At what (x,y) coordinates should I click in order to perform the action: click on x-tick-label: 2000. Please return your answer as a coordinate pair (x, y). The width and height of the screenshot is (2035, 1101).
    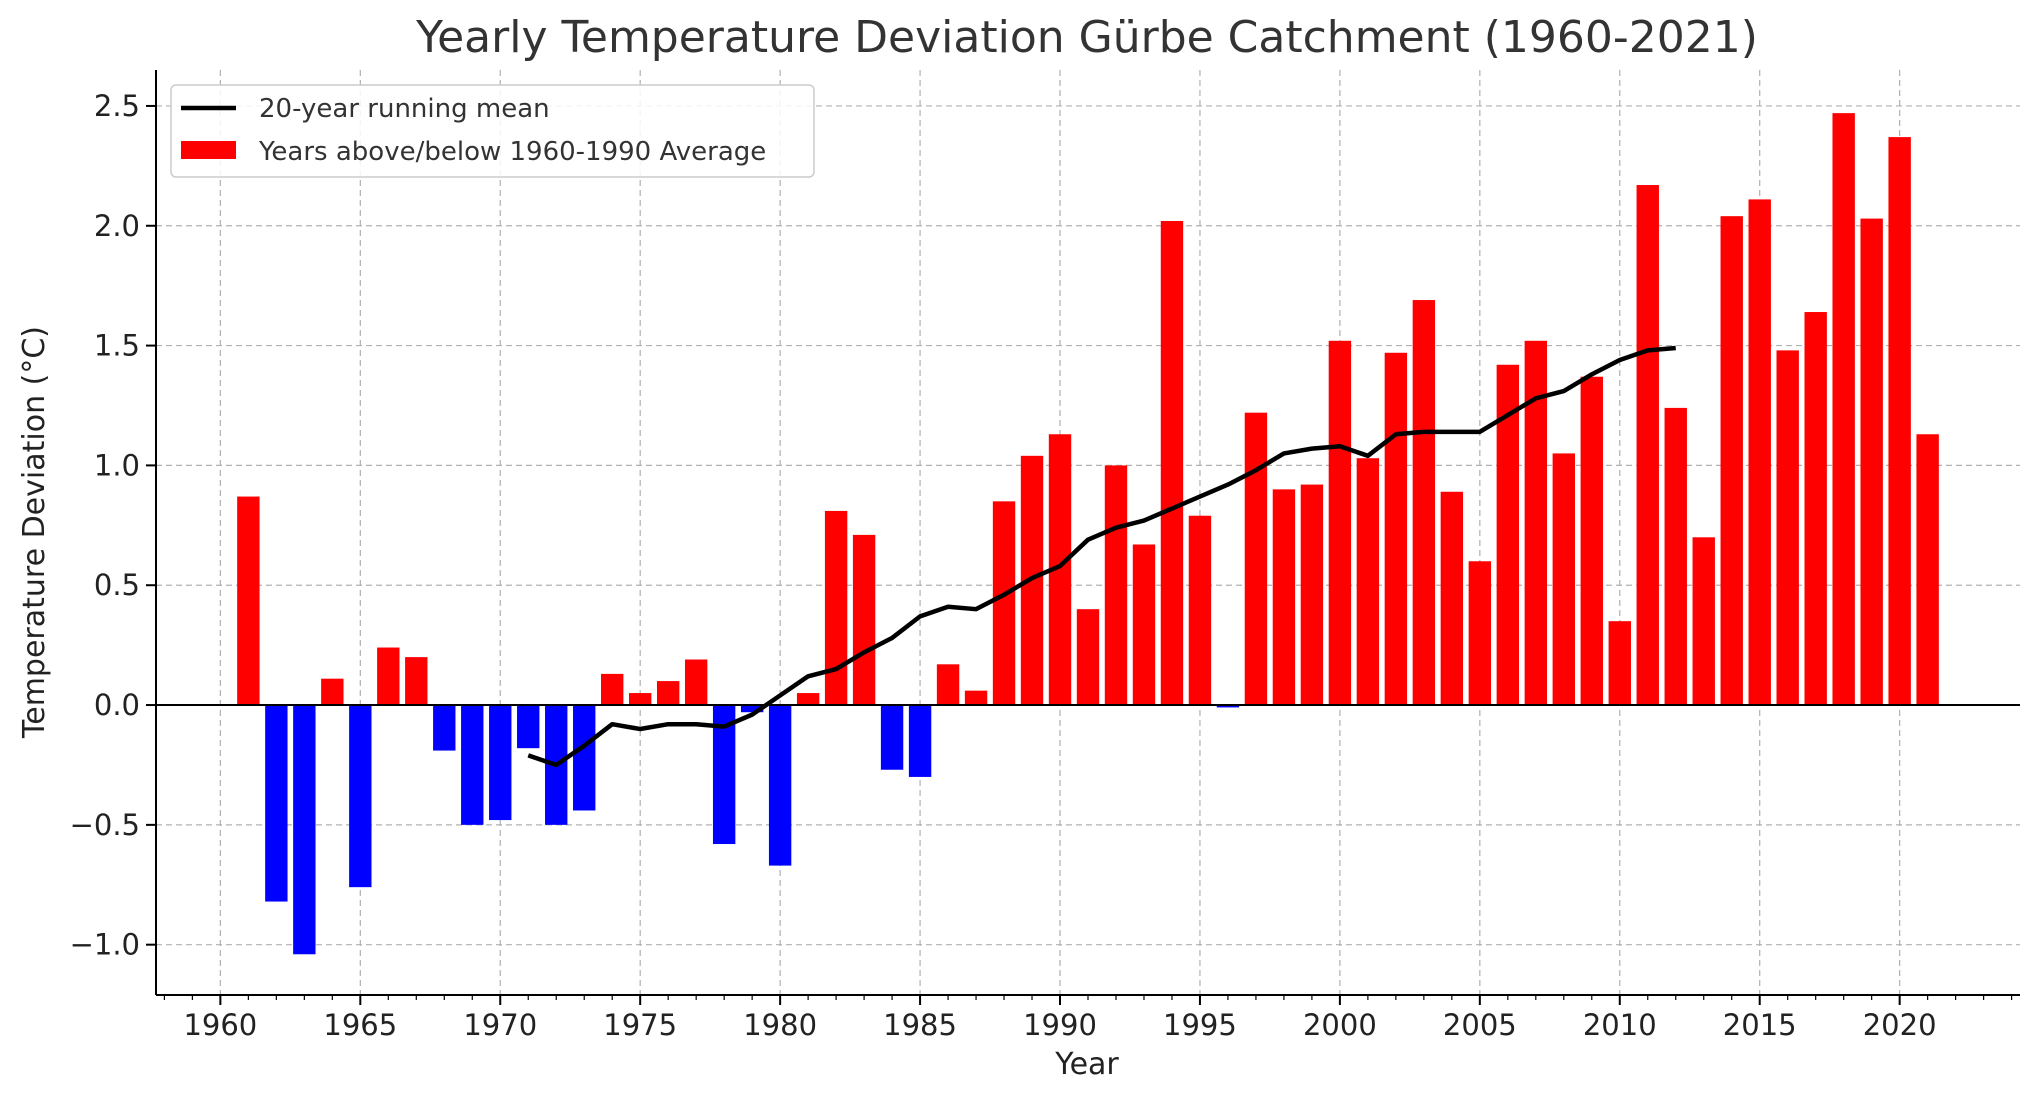
    Looking at the image, I should click on (1340, 1025).